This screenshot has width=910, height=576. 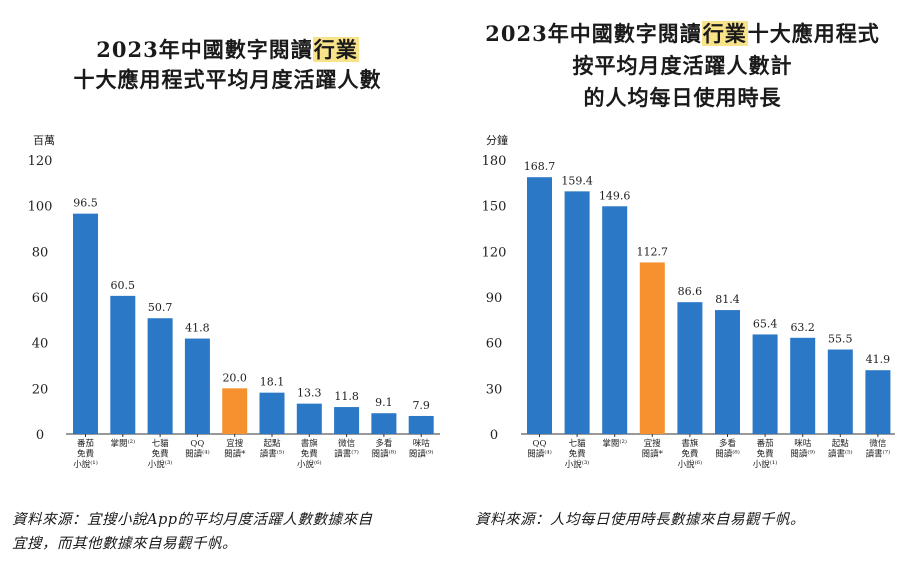 What do you see at coordinates (803, 443) in the screenshot?
I see `right-category-label: 咪咕` at bounding box center [803, 443].